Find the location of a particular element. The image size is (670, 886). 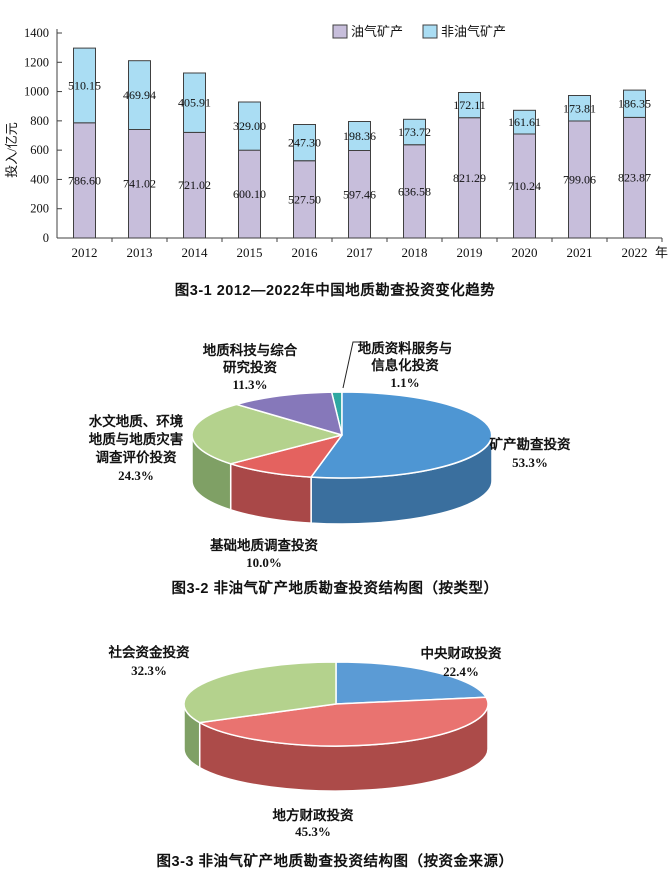

fig3-3-slice-pct: 22.4% is located at coordinates (461, 671).